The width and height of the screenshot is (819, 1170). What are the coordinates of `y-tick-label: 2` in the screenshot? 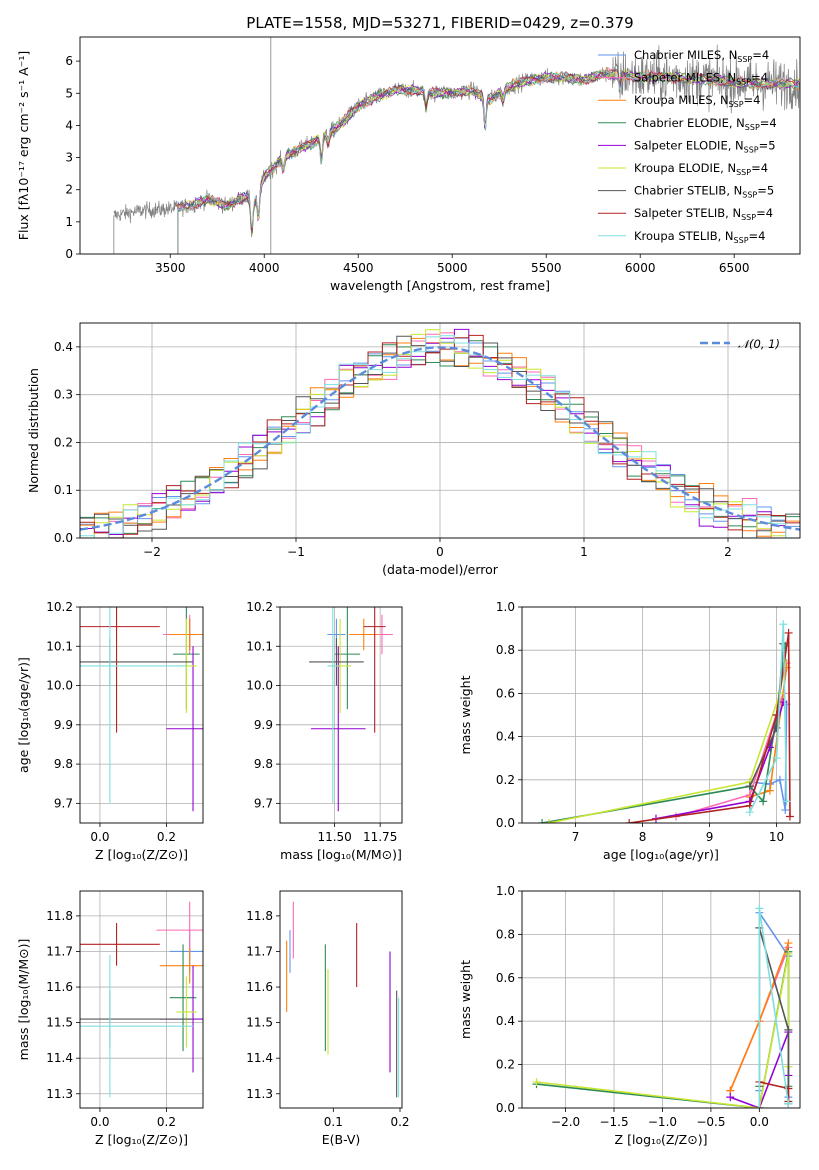 It's located at (69, 190).